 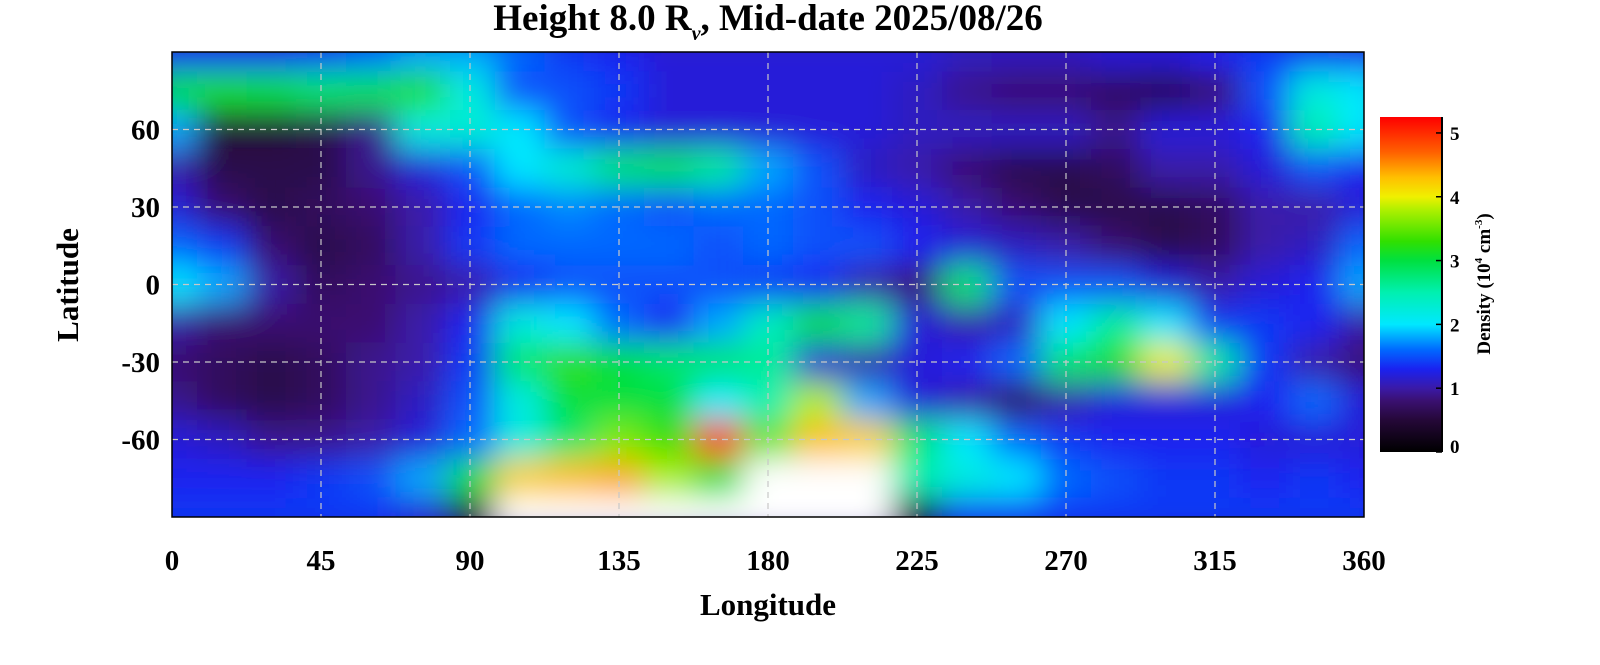 What do you see at coordinates (775, 561) in the screenshot?
I see `x-axis-ticks: 0 45 90 135 180 225 270 315 360` at bounding box center [775, 561].